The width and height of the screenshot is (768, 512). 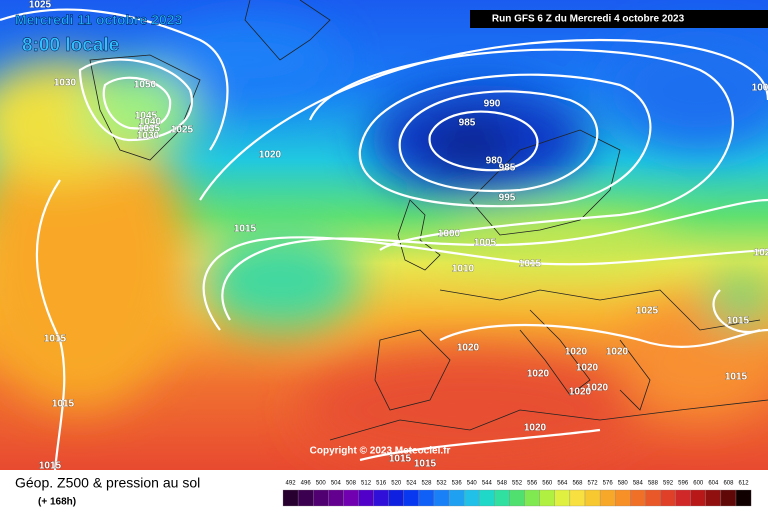 I want to click on isobar-label: 995, so click(x=507, y=198).